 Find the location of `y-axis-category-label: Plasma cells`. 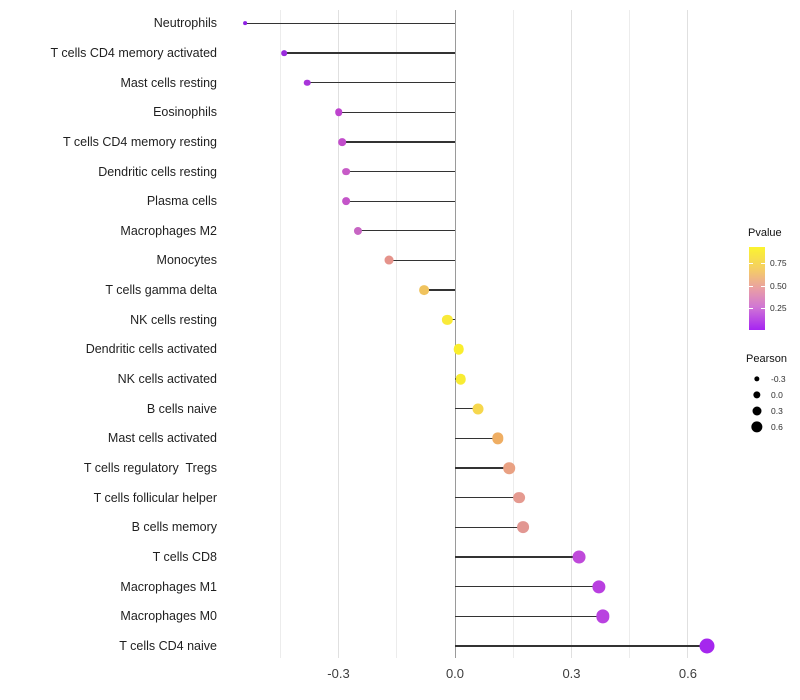

y-axis-category-label: Plasma cells is located at coordinates (181, 201).